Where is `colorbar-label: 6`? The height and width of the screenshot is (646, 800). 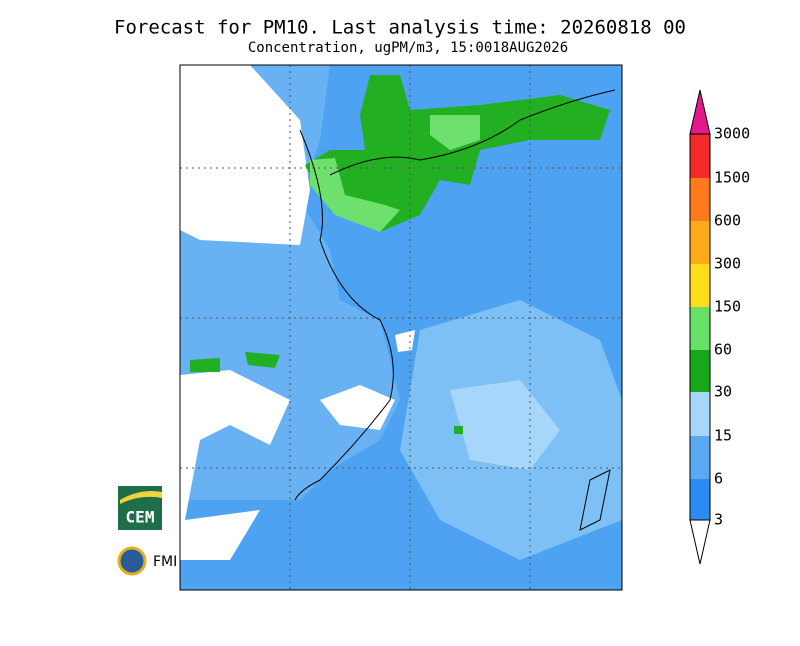 colorbar-label: 6 is located at coordinates (718, 479).